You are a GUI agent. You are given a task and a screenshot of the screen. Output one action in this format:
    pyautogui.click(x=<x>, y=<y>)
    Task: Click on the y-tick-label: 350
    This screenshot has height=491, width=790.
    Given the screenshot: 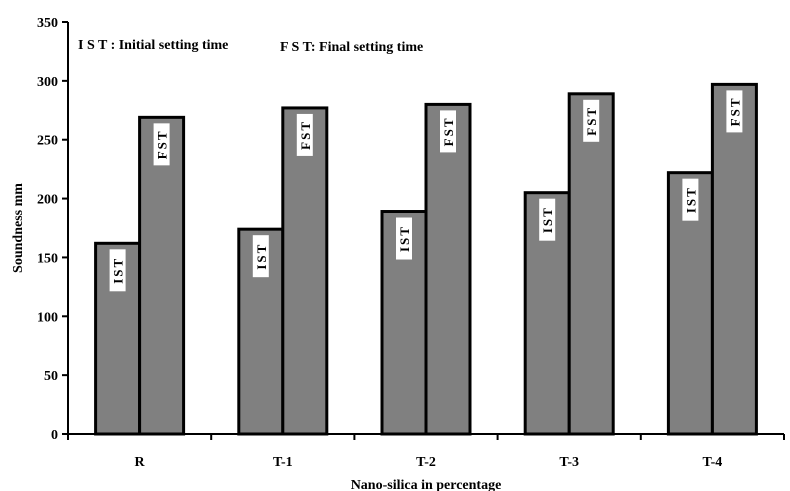 What is the action you would take?
    pyautogui.click(x=47, y=23)
    